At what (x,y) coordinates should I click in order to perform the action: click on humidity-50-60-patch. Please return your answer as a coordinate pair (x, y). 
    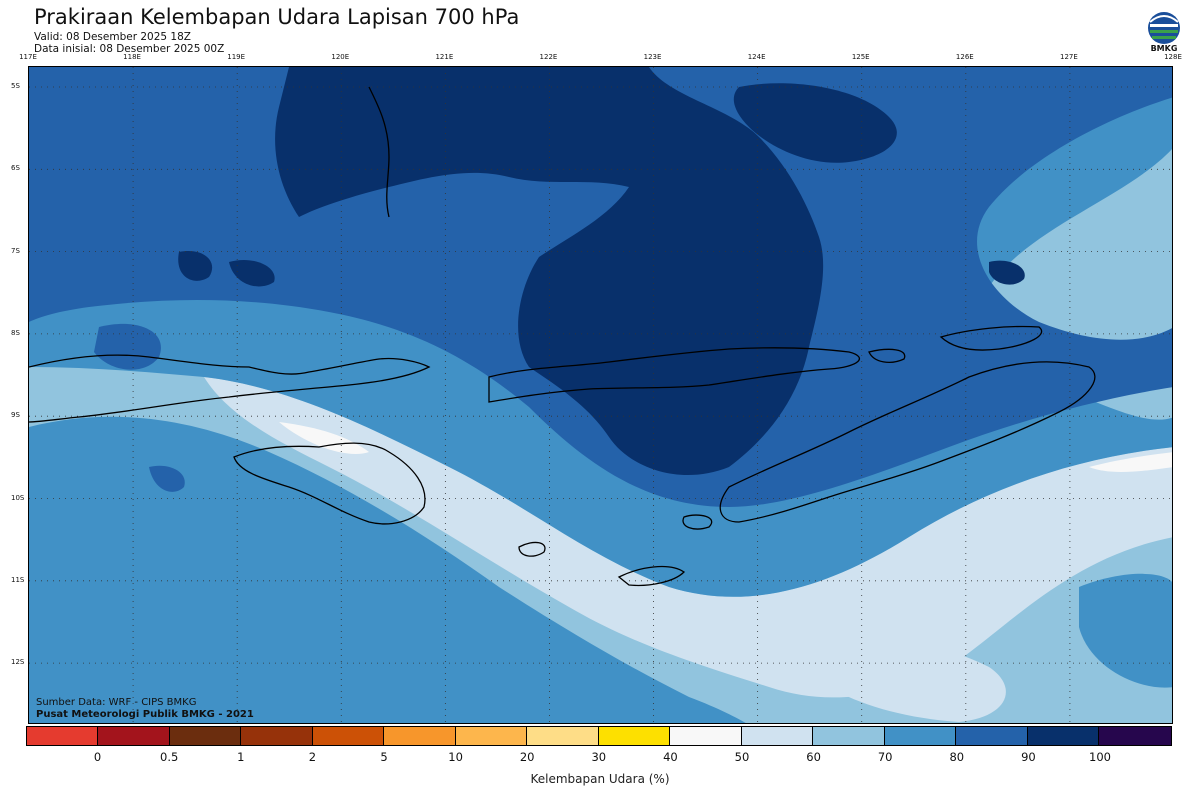
    Looking at the image, I should click on (897, 680).